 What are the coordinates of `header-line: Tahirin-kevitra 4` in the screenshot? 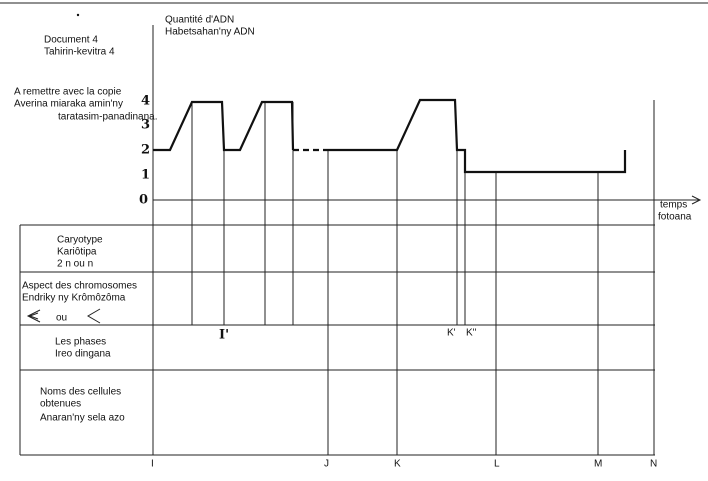 It's located at (79, 52).